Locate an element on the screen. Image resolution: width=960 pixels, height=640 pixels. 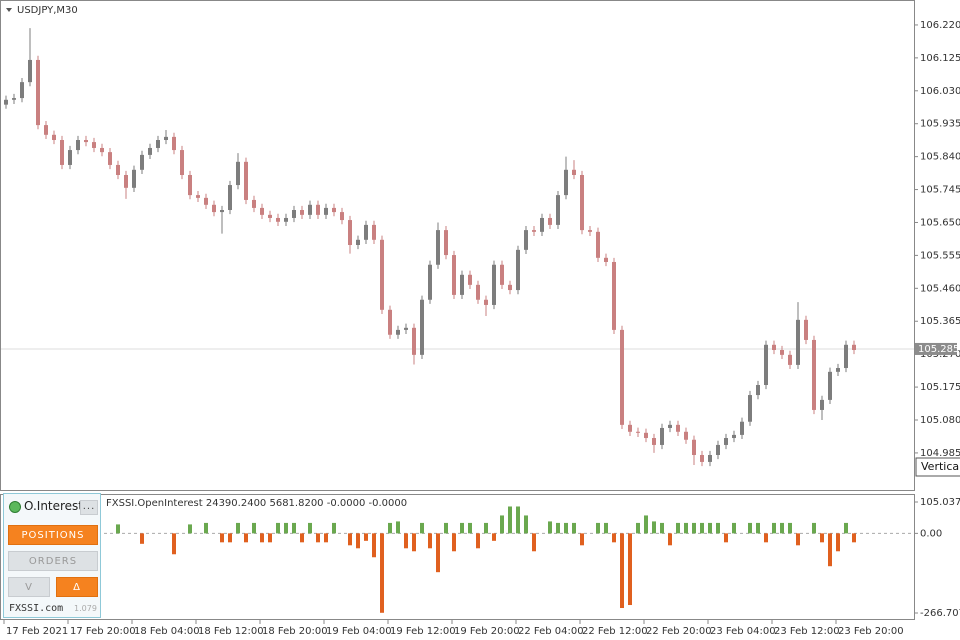
x-tick-label: 23 Feb 20:00 is located at coordinates (871, 631).